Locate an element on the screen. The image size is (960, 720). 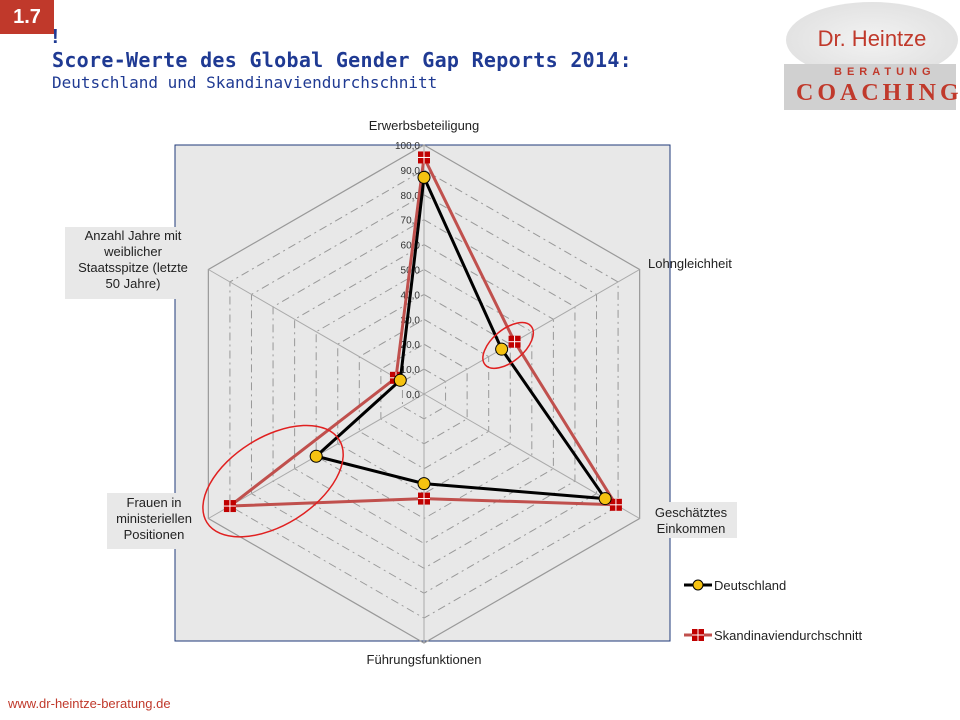
axis-label-ministerien-text: Frauen in ministeriellen Positionen is located at coordinates (154, 518).